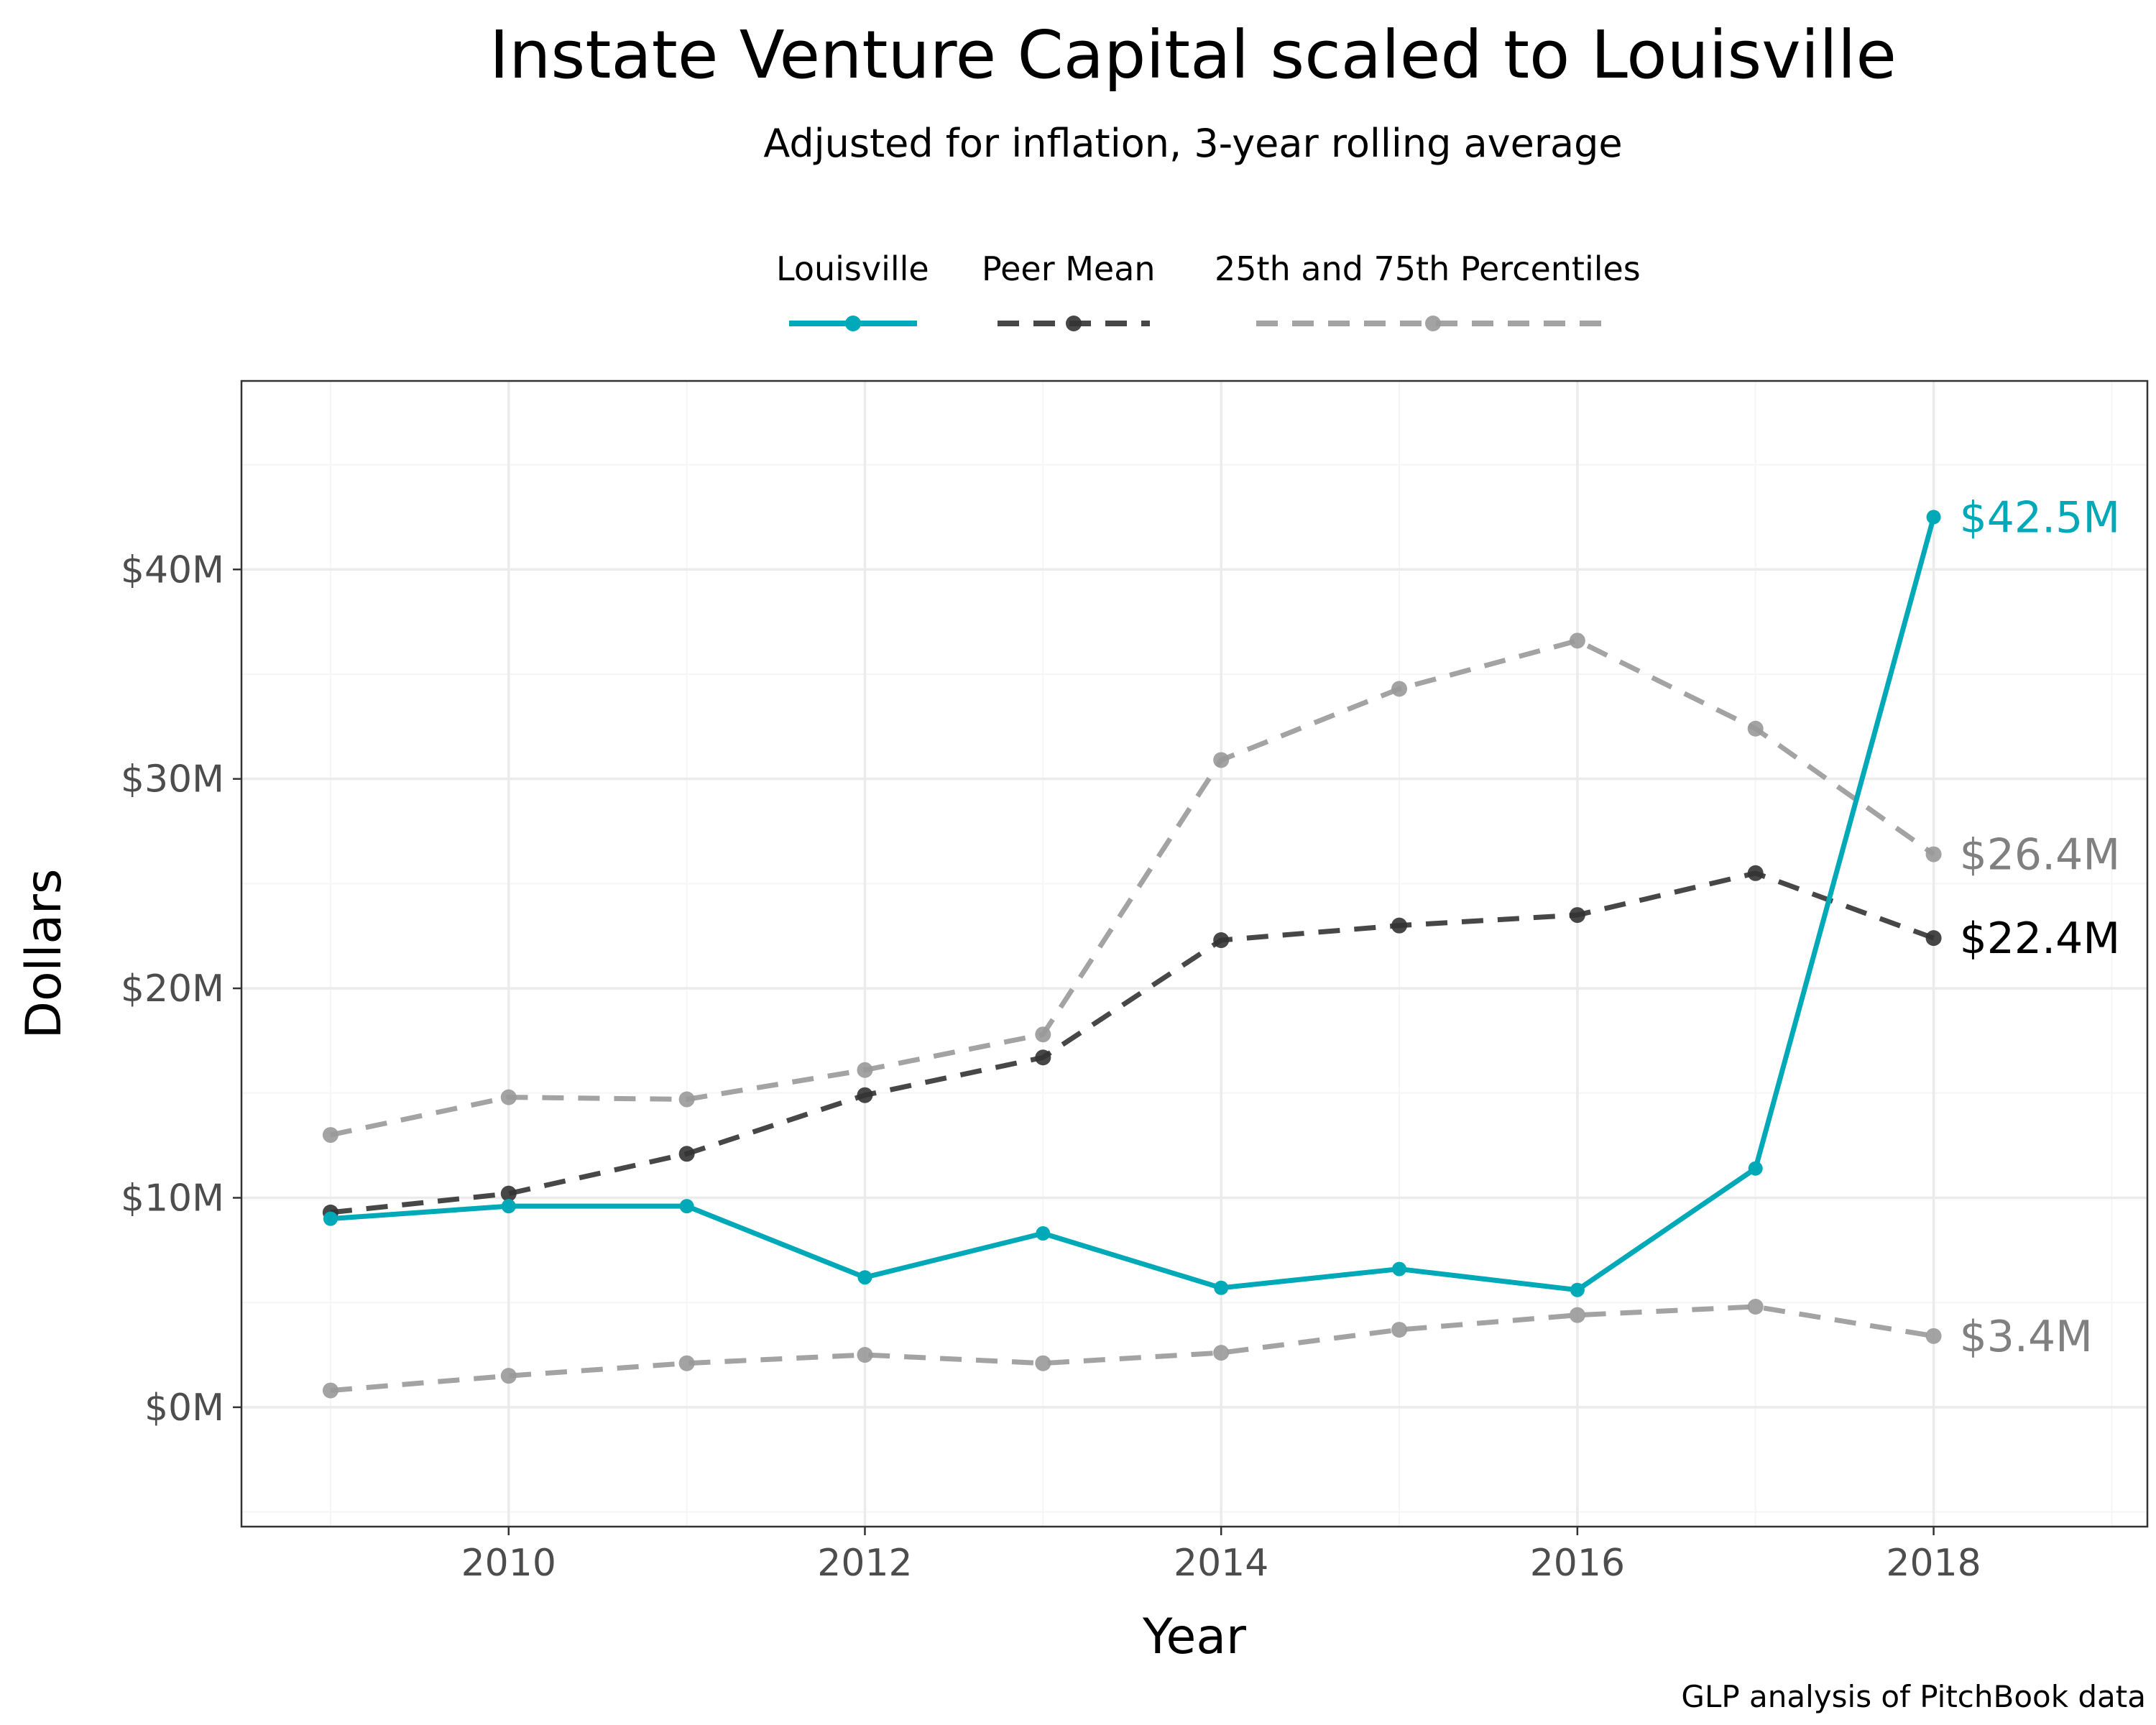 The width and height of the screenshot is (2156, 1725). What do you see at coordinates (2040, 517) in the screenshot?
I see `end-label-louisville: $42.5M` at bounding box center [2040, 517].